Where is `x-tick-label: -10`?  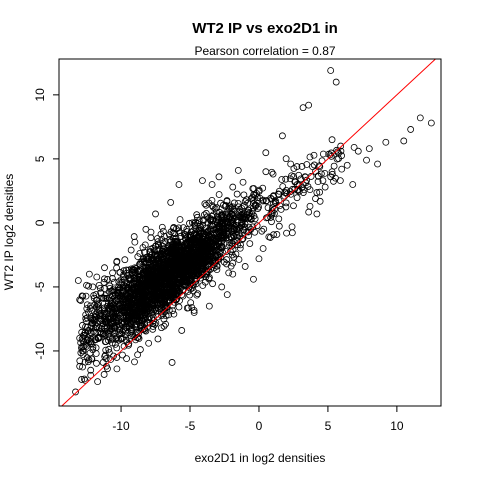
x-tick-label: -10 is located at coordinates (121, 426).